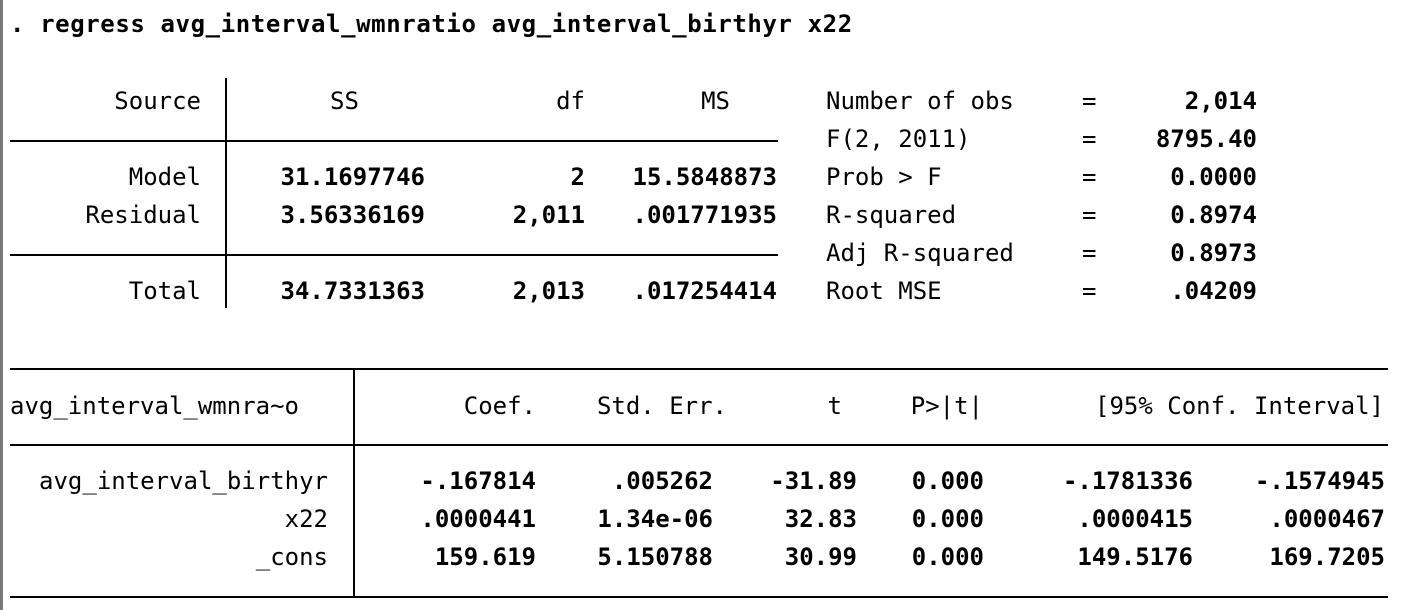 The image size is (1420, 610). What do you see at coordinates (834, 406) in the screenshot?
I see `coef-header-t: t` at bounding box center [834, 406].